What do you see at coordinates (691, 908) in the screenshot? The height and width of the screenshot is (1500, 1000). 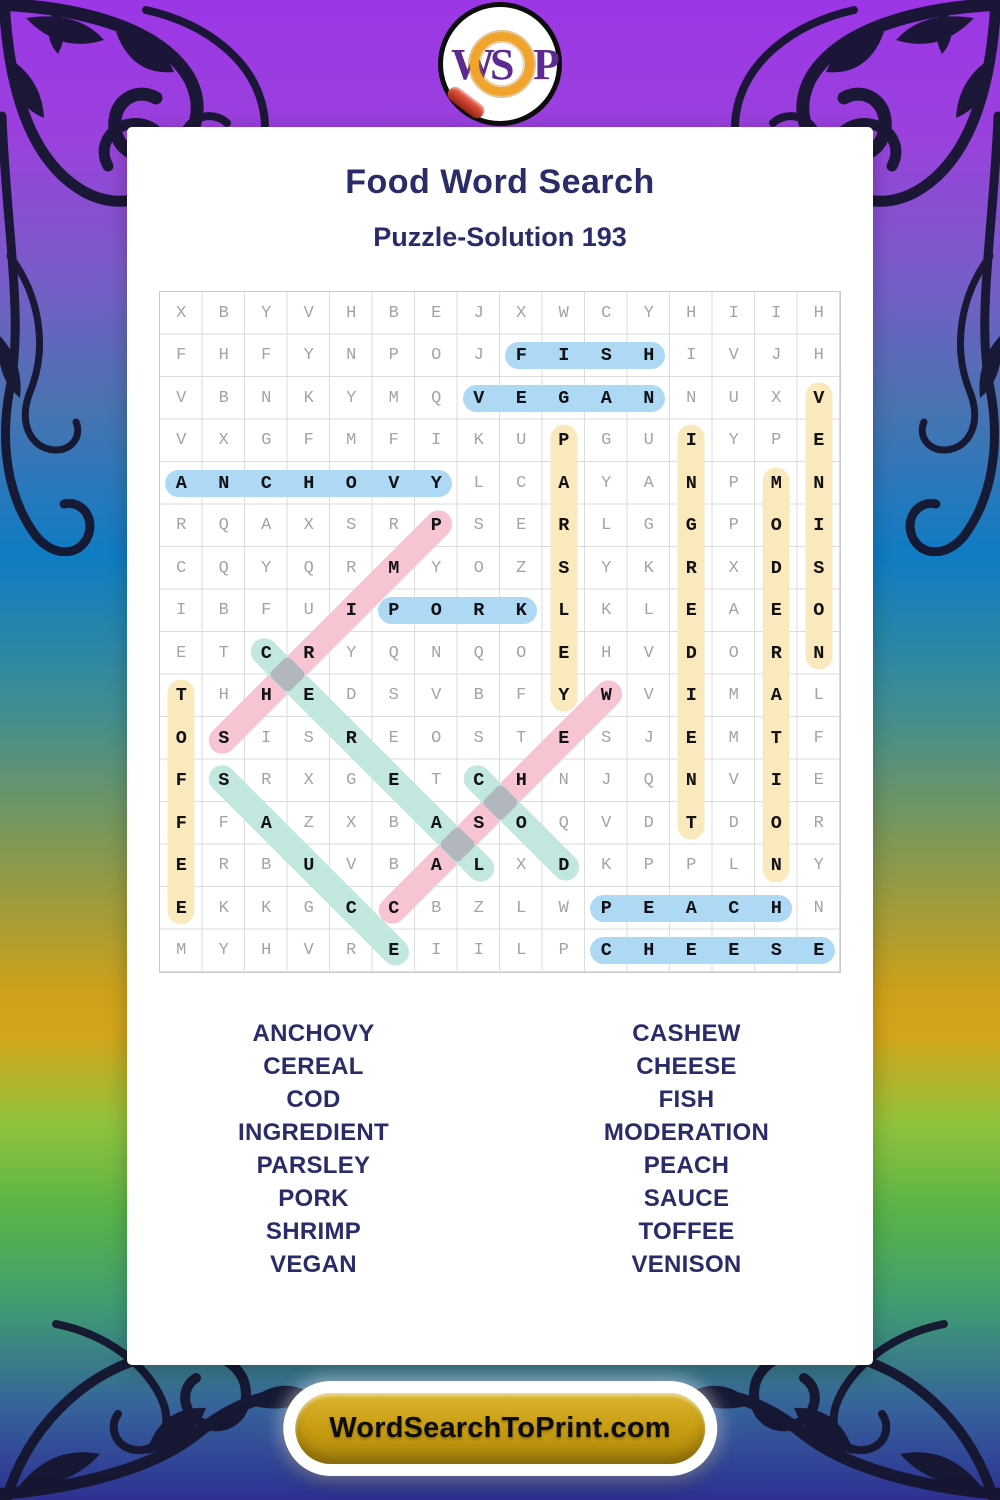 I see `highlight-peach` at bounding box center [691, 908].